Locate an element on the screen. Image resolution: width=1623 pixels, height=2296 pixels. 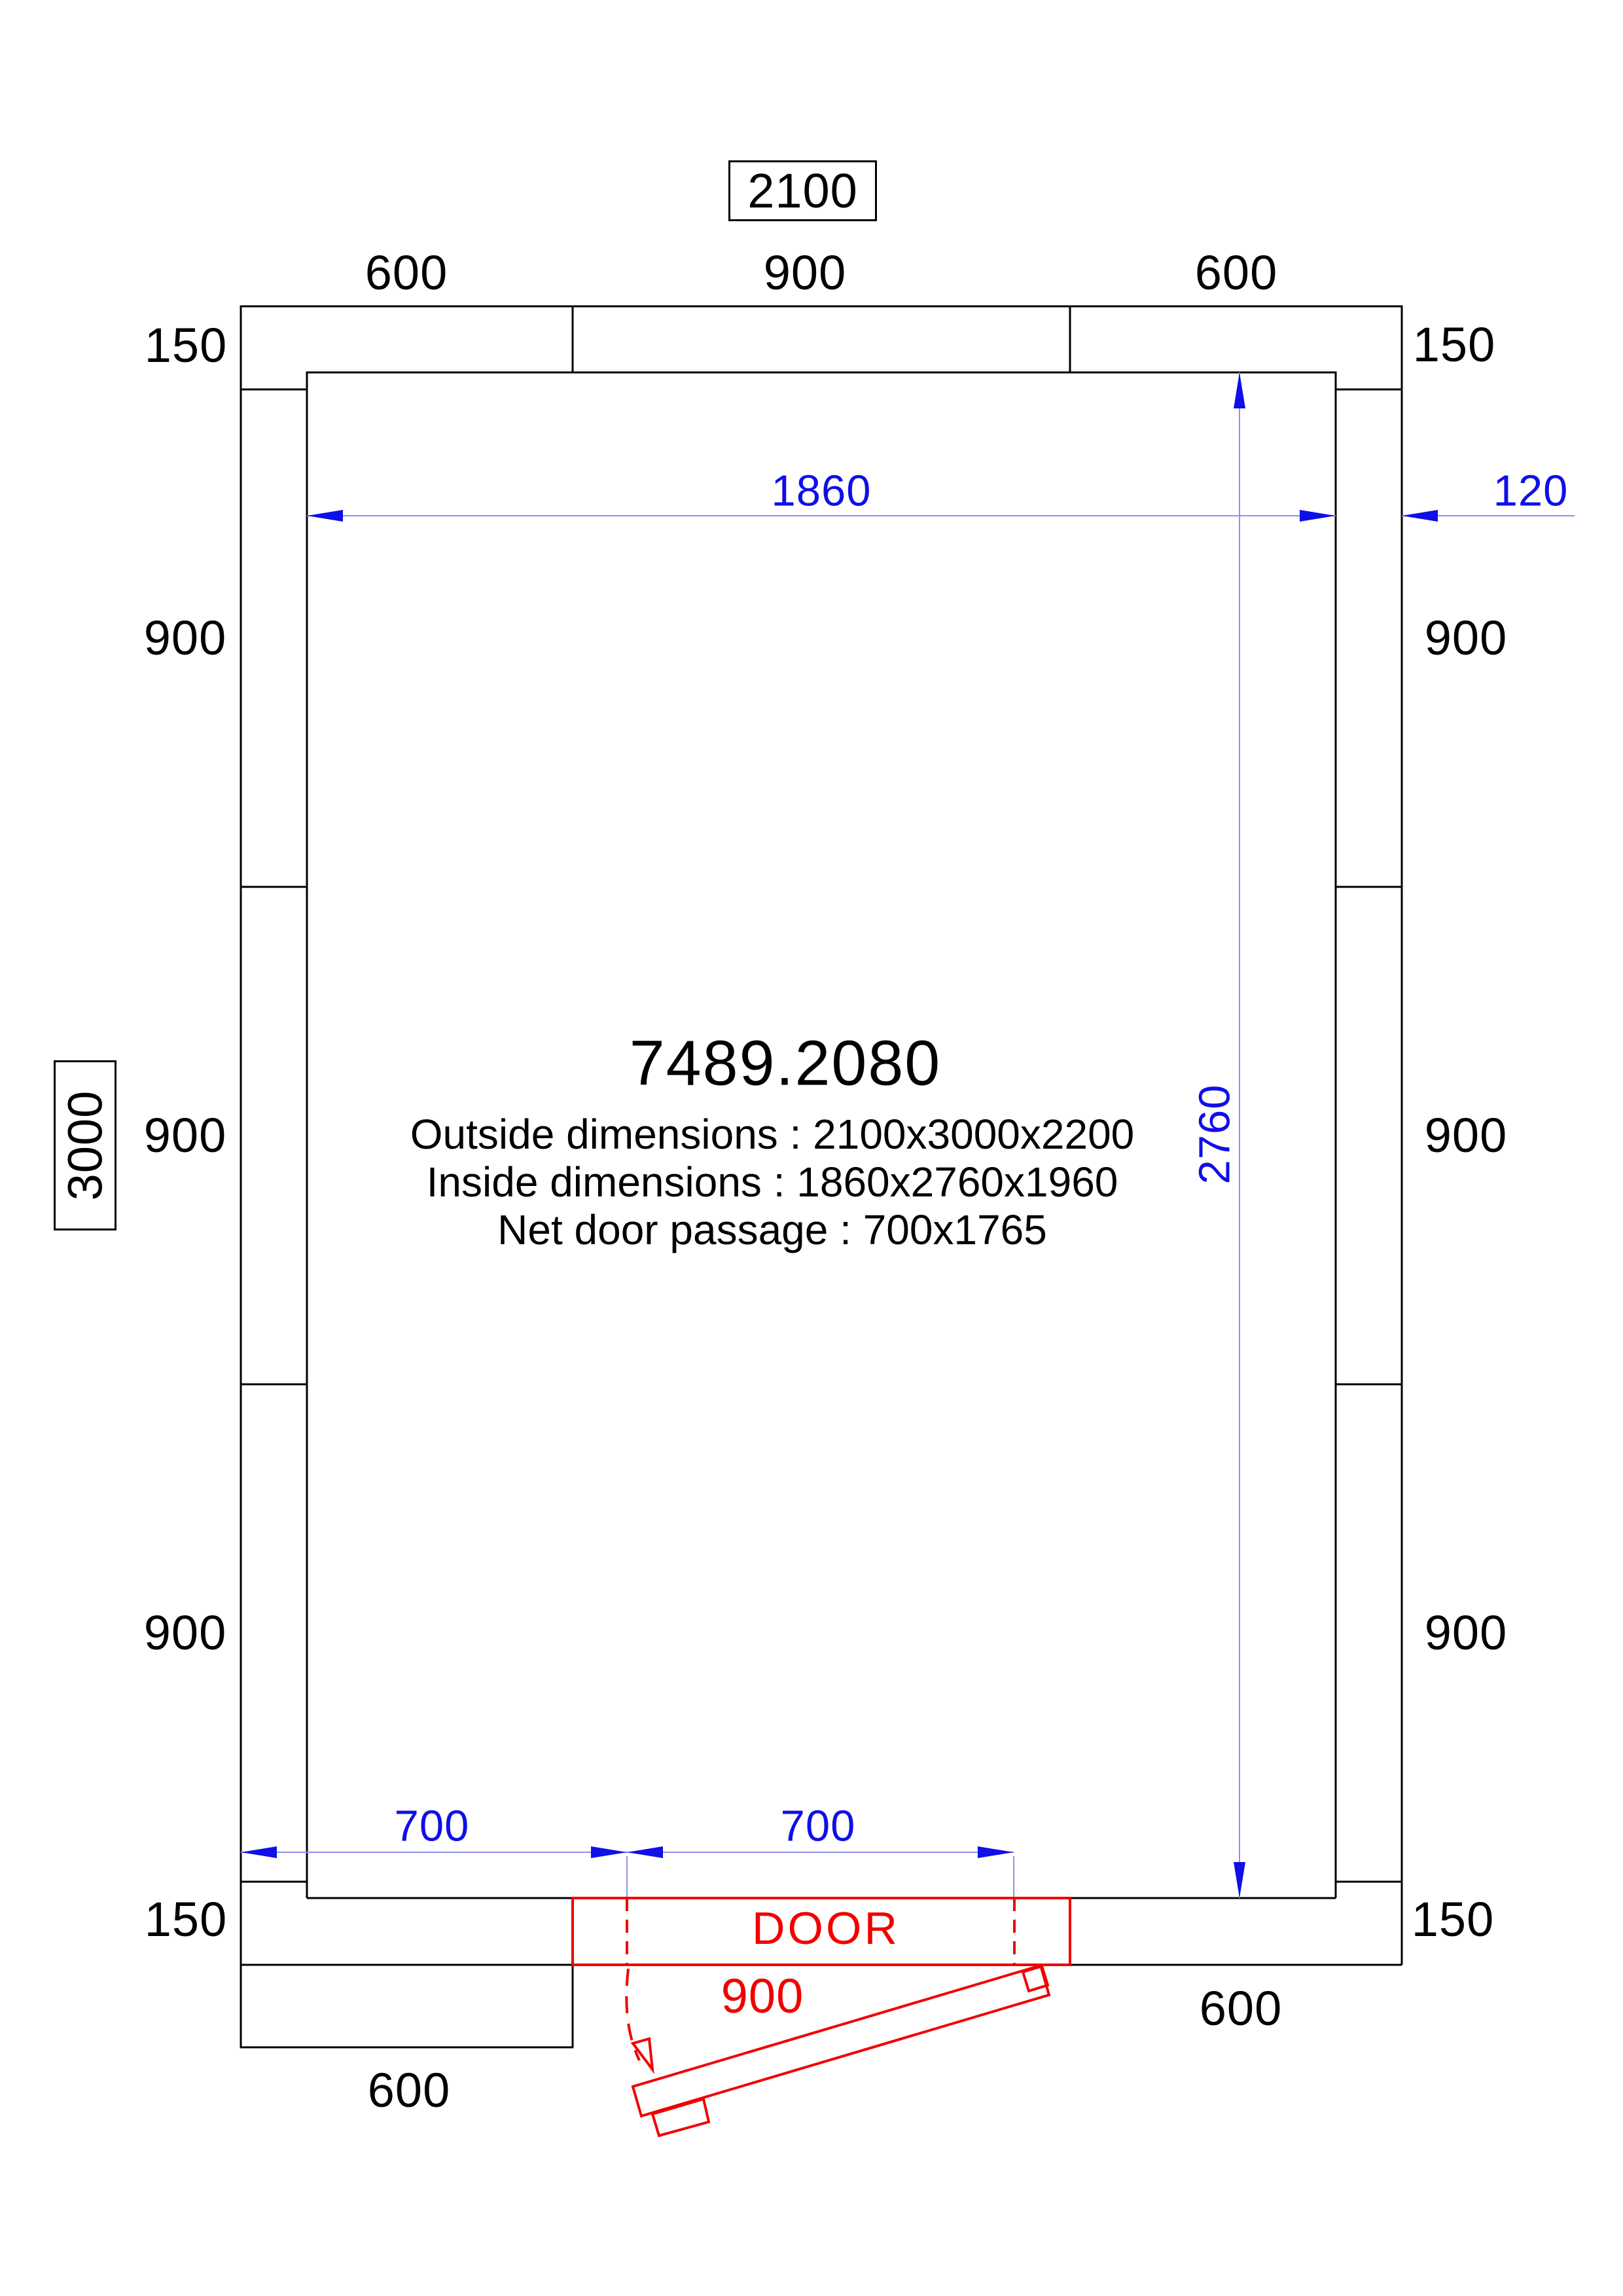
door-panel is located at coordinates (821, 1931).